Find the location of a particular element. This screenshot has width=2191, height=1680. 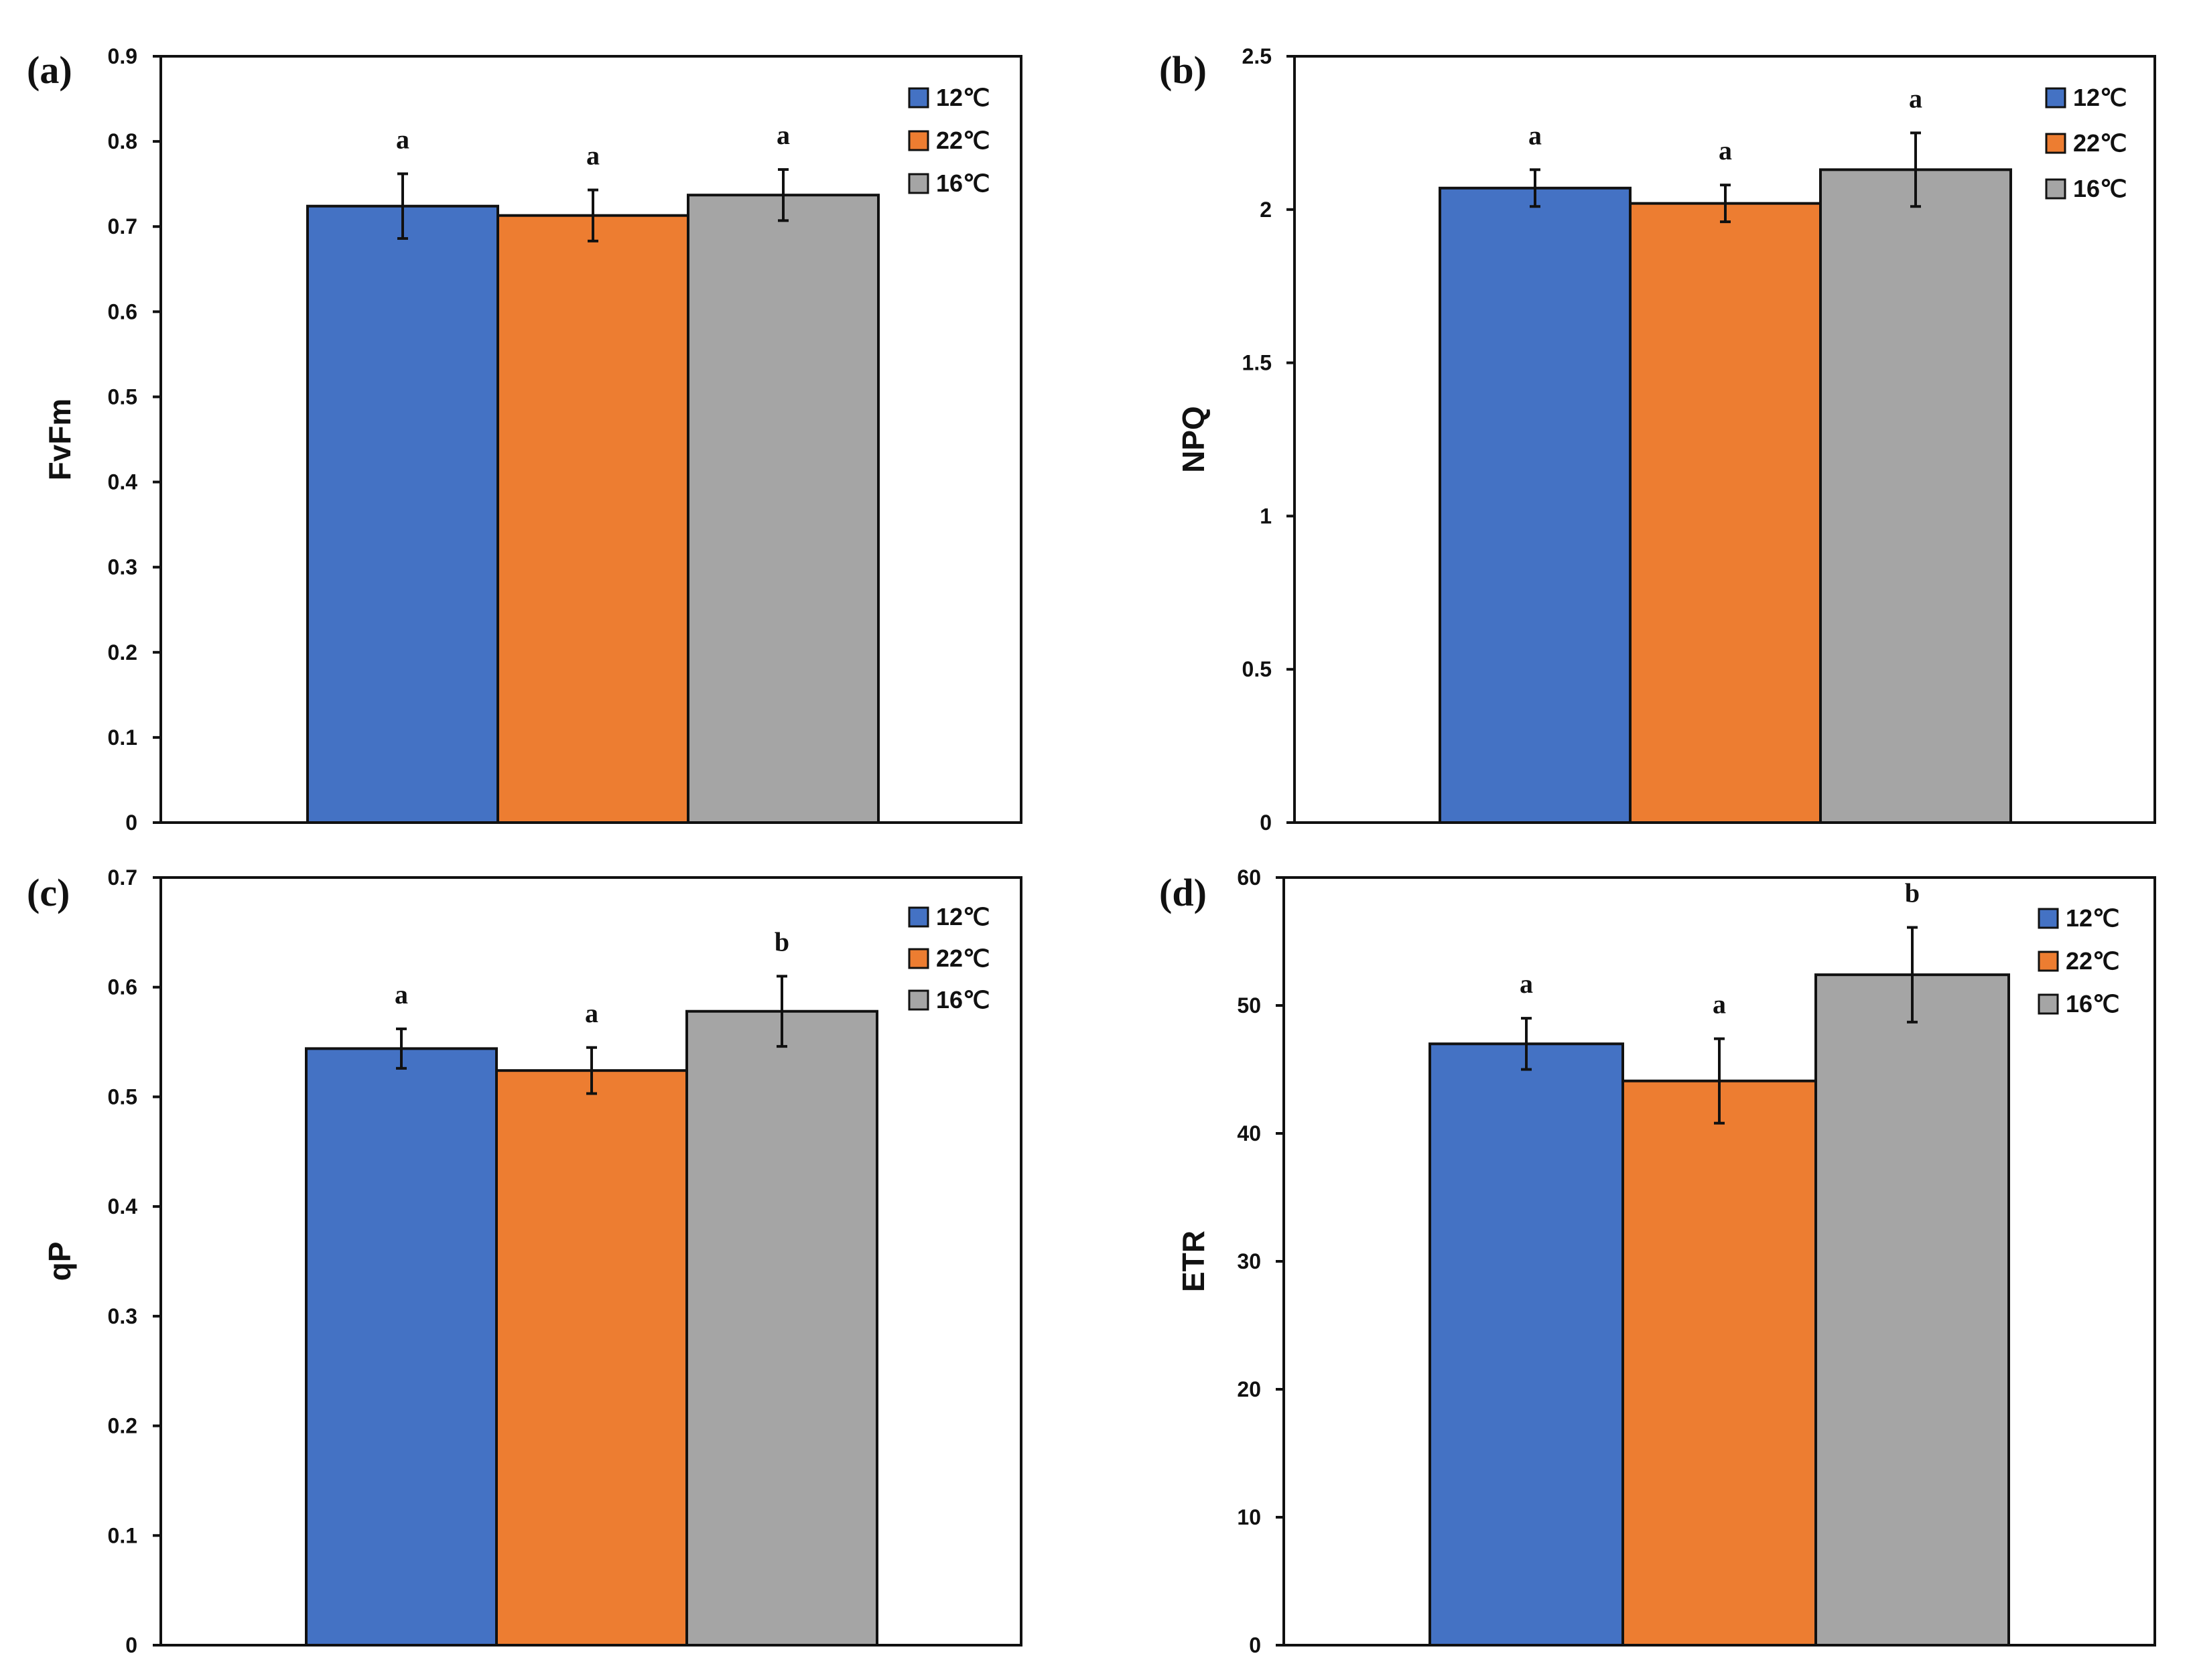

panel-b-panel-label: (b) is located at coordinates (1183, 70).